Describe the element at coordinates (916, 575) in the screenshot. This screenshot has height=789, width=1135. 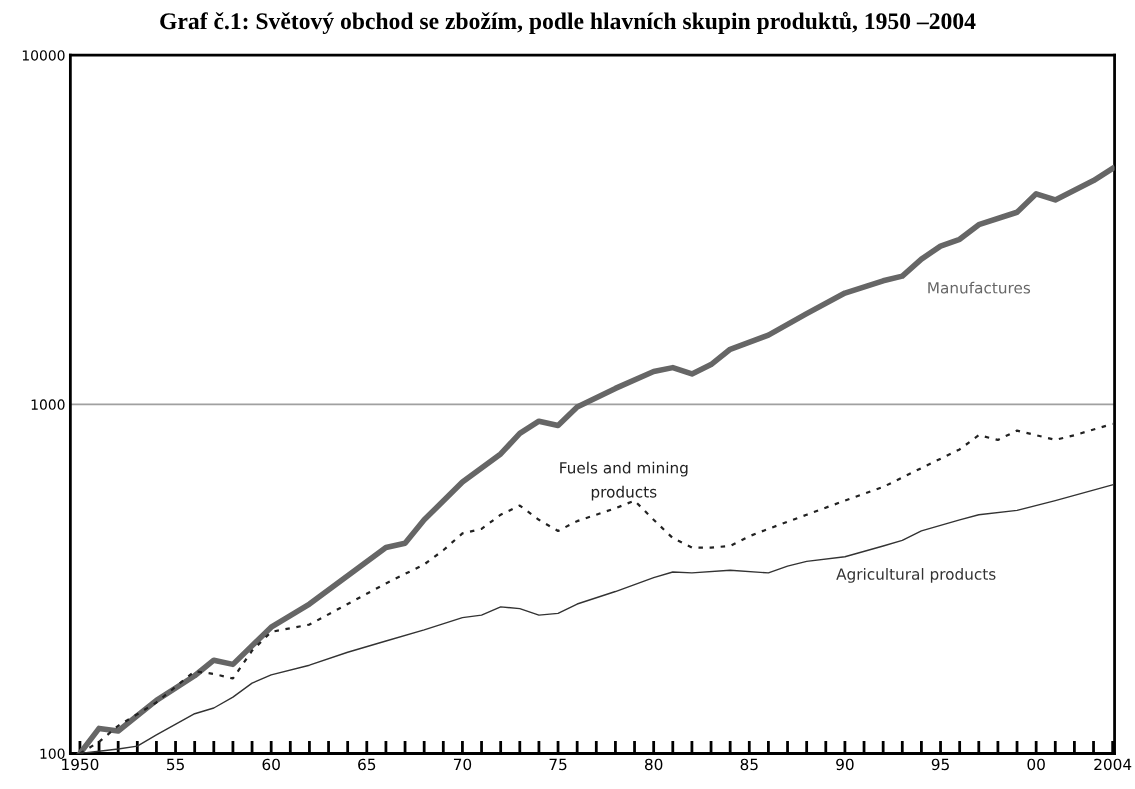
I see `series-label: Agricultural products` at that location.